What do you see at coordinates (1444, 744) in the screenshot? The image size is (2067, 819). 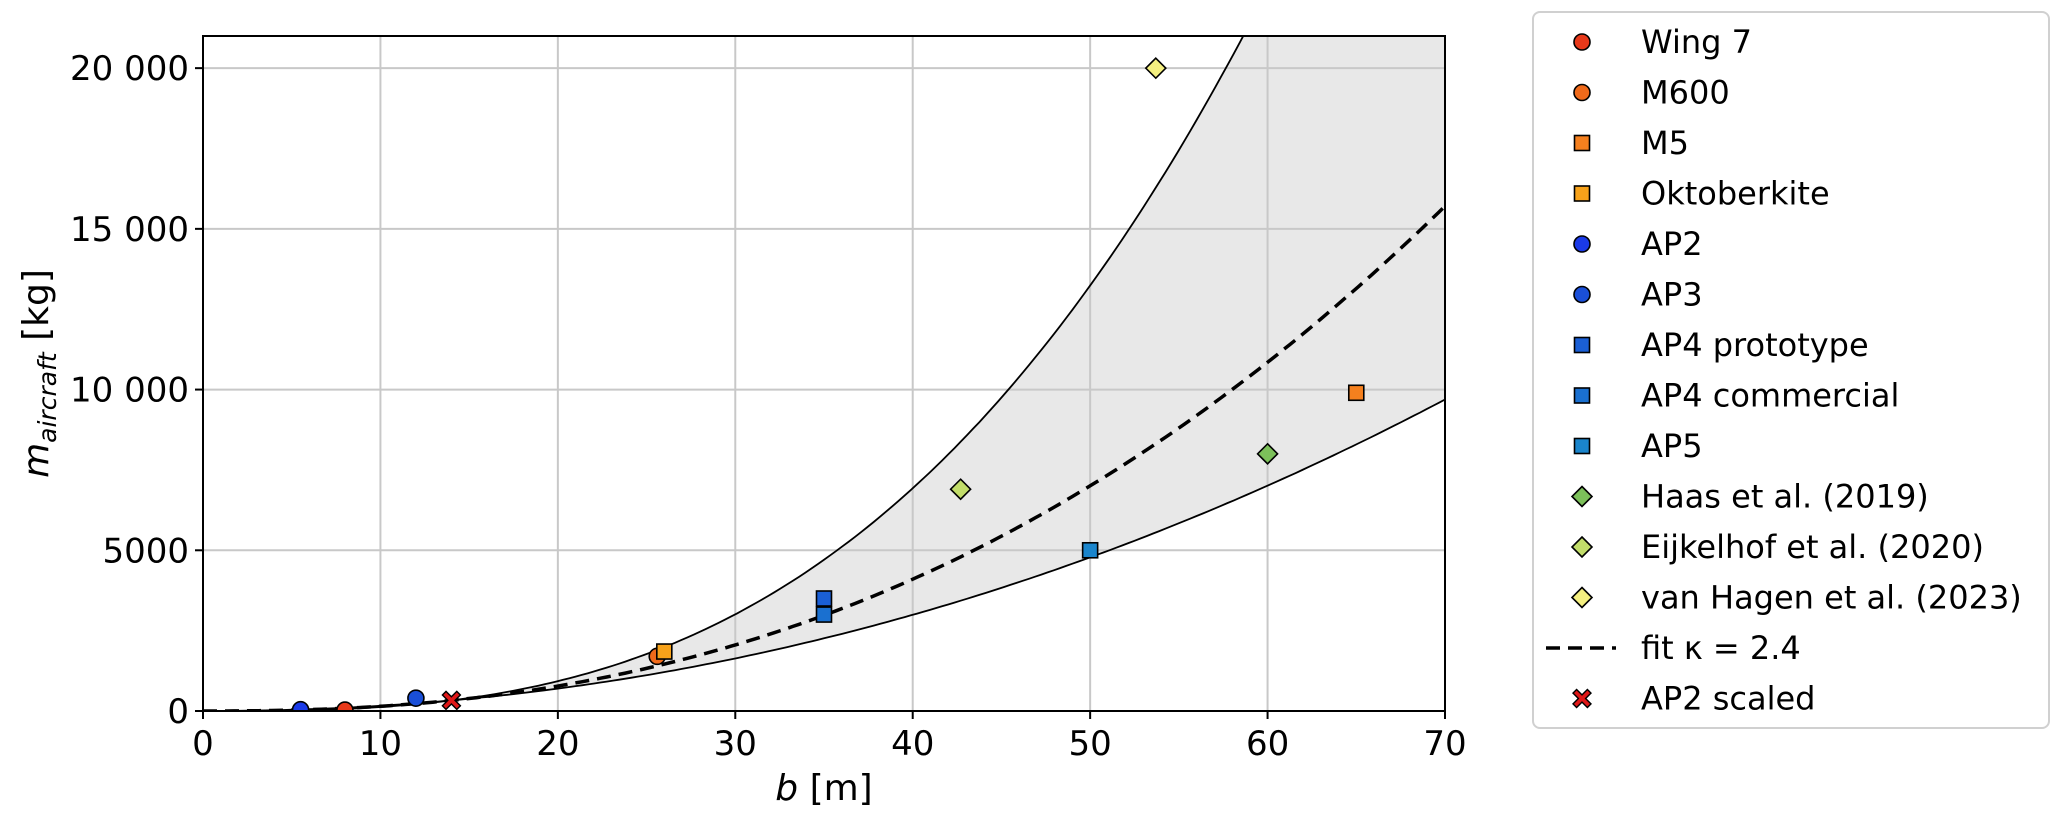 I see `x-tick-label: 70` at bounding box center [1444, 744].